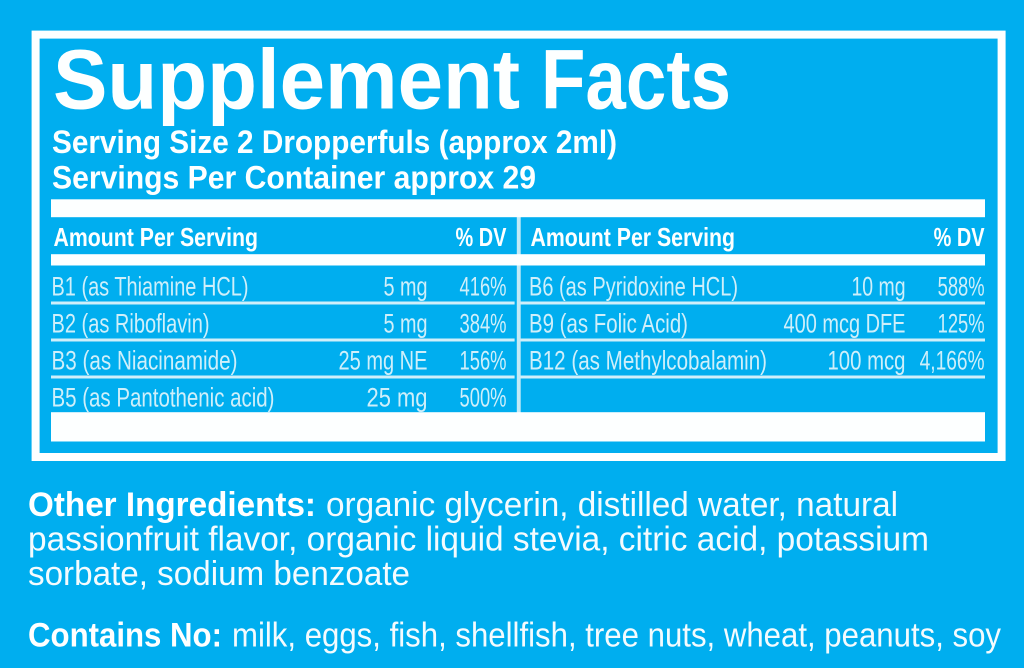 This screenshot has width=1024, height=668. Describe the element at coordinates (383, 361) in the screenshot. I see `svg-text: 25 mg NE` at that location.